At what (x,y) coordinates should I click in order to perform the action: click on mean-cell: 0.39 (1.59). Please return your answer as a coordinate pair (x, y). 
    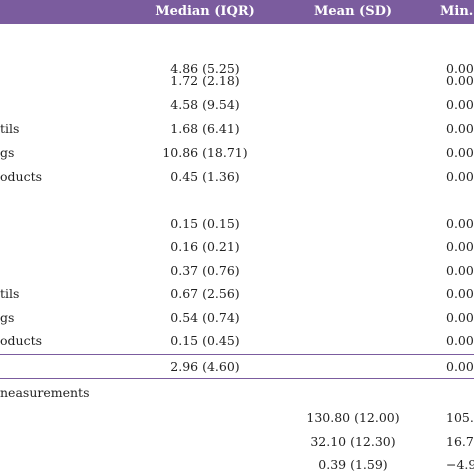
    Looking at the image, I should click on (353, 464).